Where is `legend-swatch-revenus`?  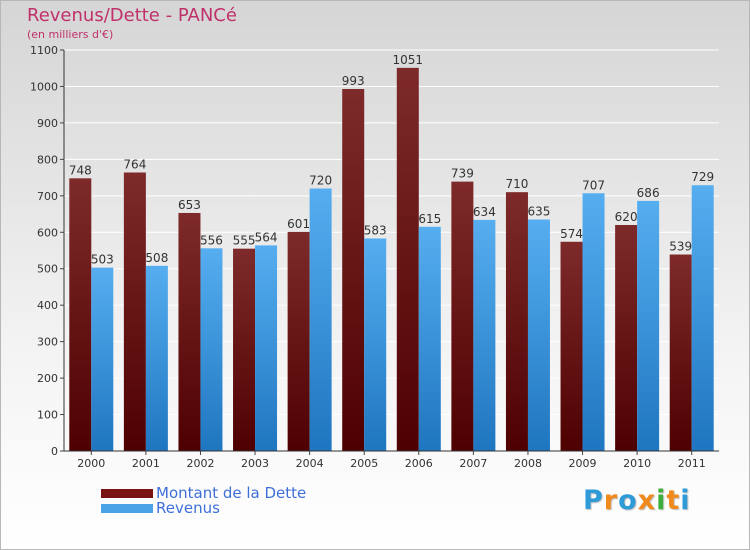
legend-swatch-revenus is located at coordinates (127, 508).